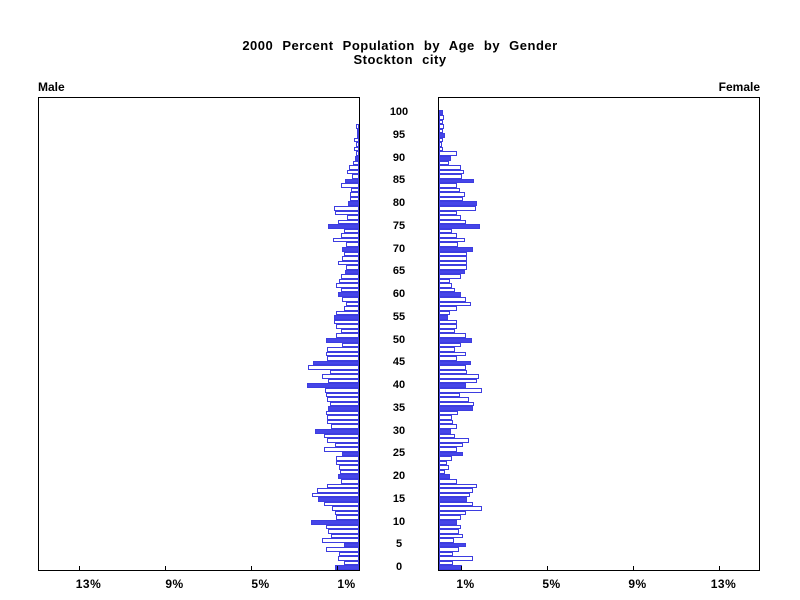 Image resolution: width=800 pixels, height=600 pixels. Describe the element at coordinates (637, 584) in the screenshot. I see `female-x-tick-label-9: 9%` at that location.